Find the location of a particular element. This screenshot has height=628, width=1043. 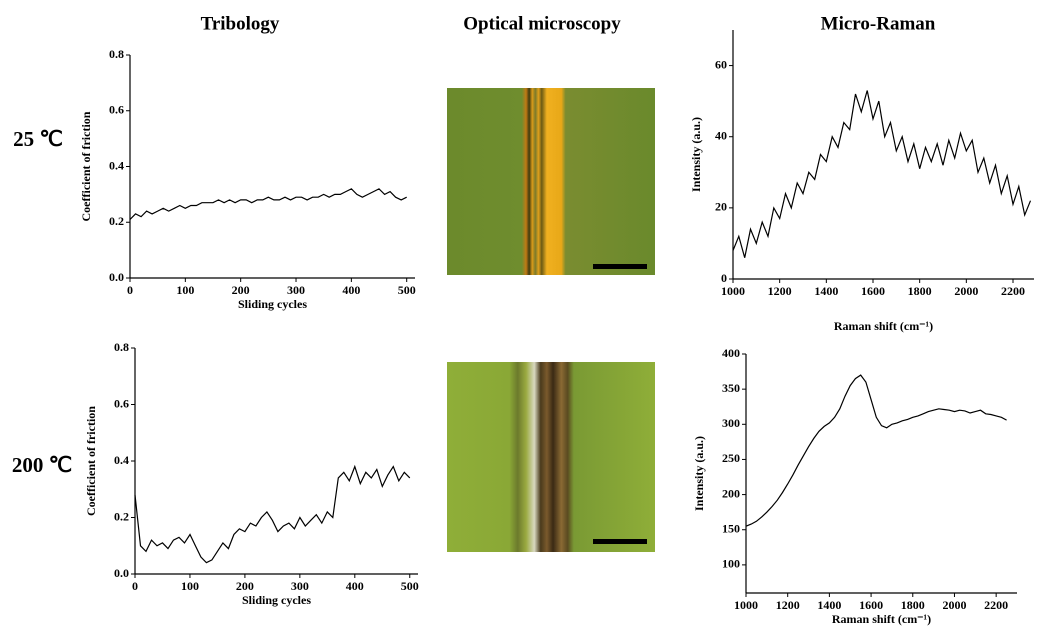

row-label: 25 ℃ is located at coordinates (38, 139).